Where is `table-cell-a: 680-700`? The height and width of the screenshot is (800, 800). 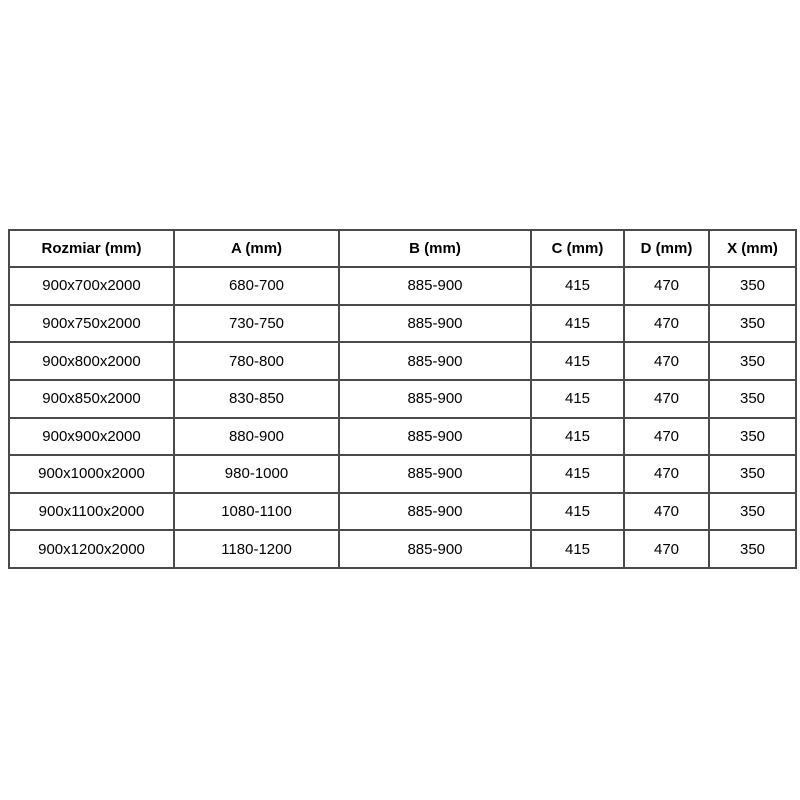 table-cell-a: 680-700 is located at coordinates (256, 286).